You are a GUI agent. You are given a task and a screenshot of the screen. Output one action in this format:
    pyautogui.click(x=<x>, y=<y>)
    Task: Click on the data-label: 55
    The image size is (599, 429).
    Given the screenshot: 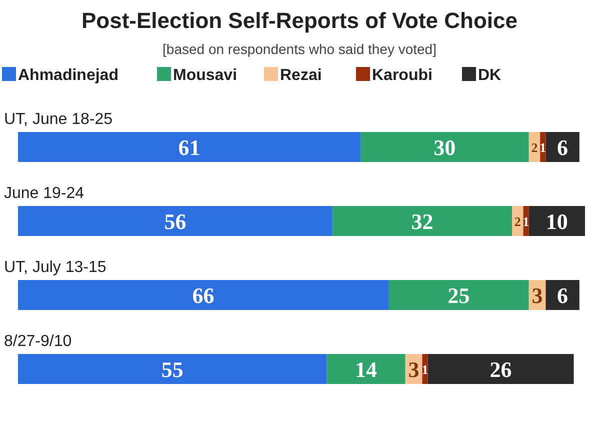 What is the action you would take?
    pyautogui.click(x=172, y=369)
    